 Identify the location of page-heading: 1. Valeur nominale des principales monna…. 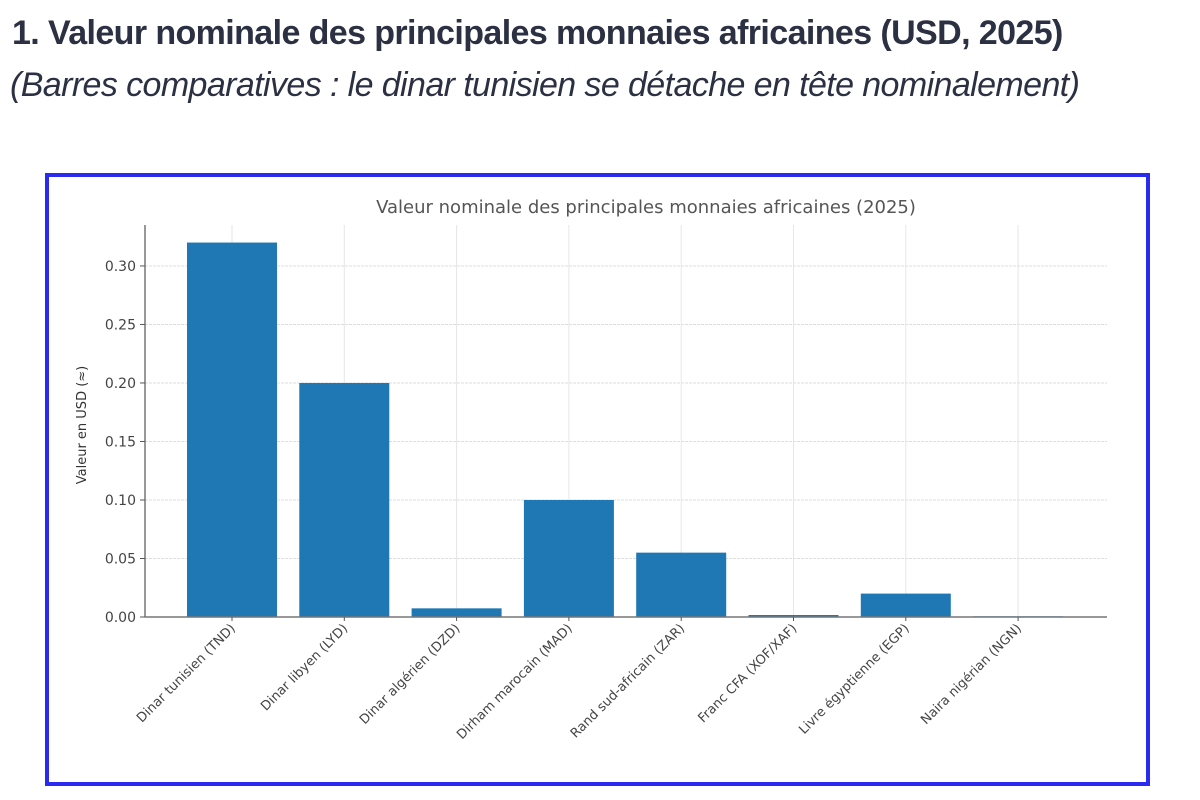
(537, 33).